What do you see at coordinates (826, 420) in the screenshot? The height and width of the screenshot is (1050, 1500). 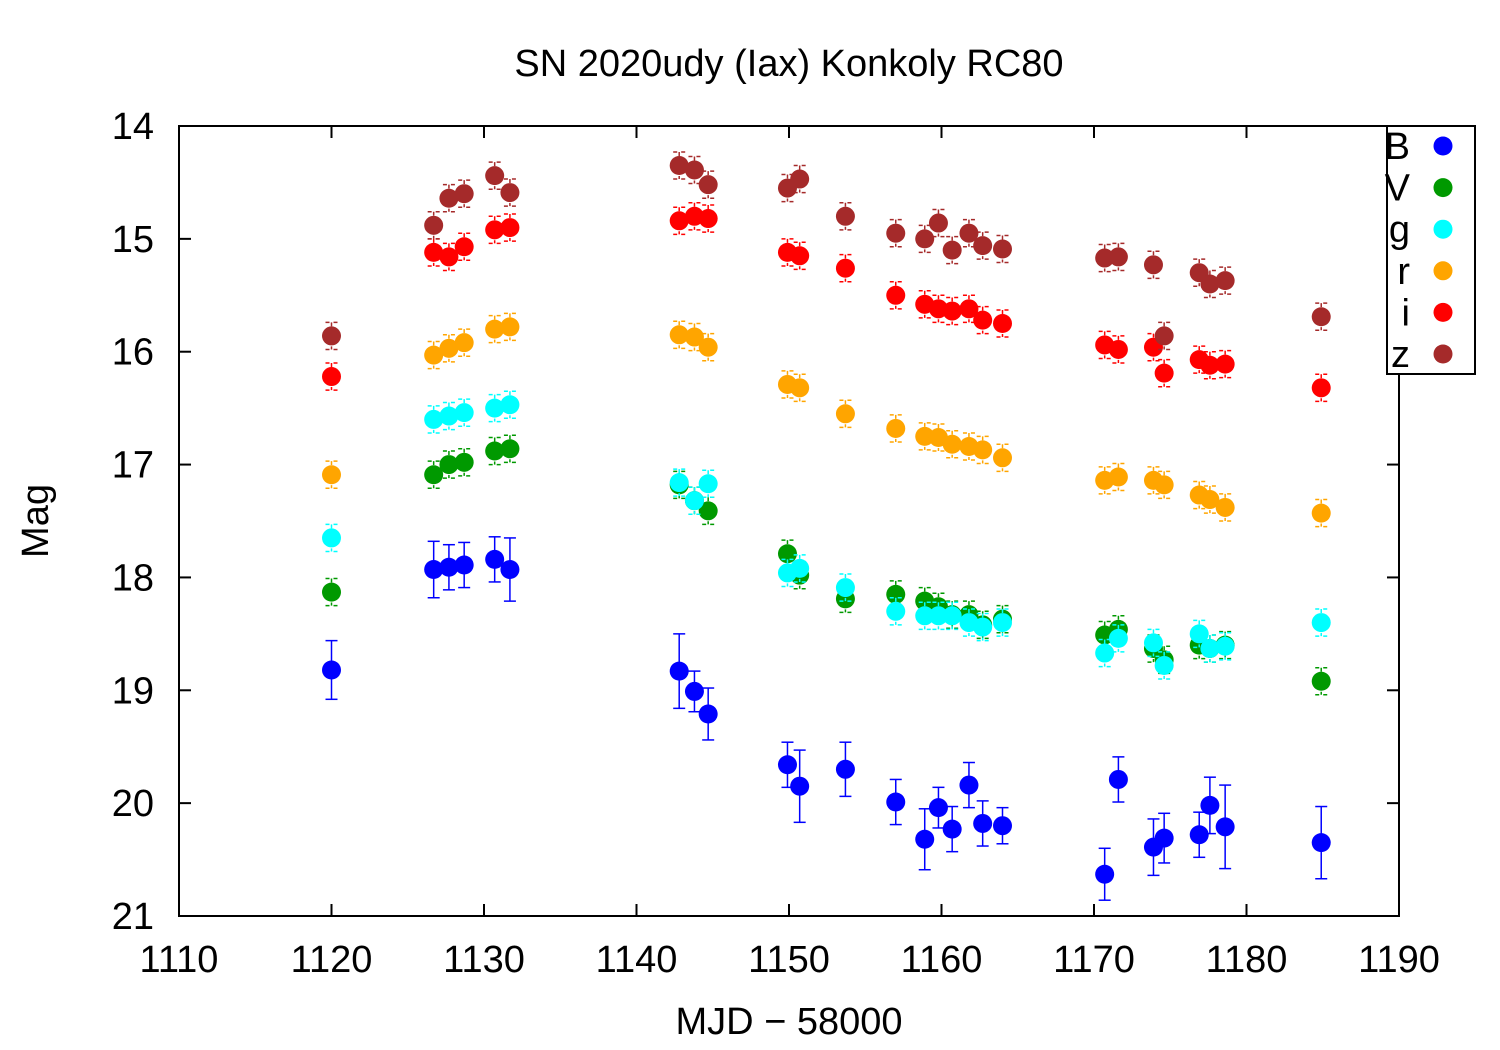 I see `series-r` at bounding box center [826, 420].